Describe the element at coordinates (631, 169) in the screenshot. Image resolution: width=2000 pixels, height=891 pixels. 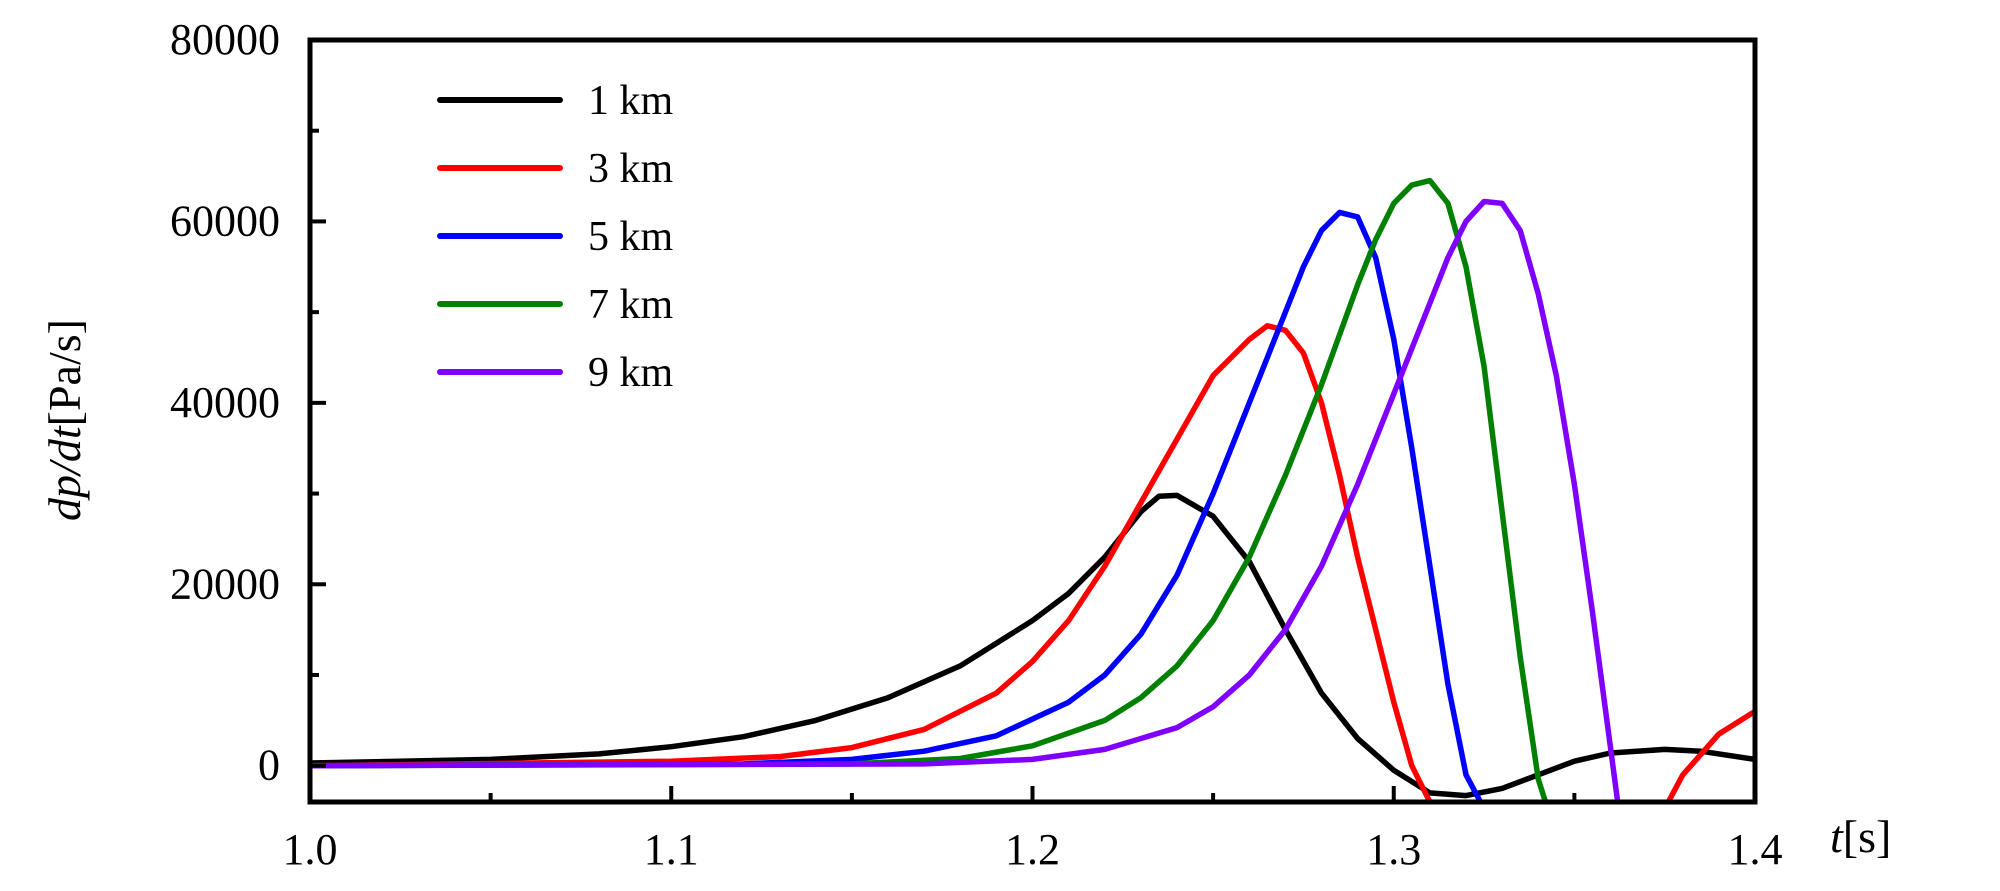
I see `legend-label: 3 km` at that location.